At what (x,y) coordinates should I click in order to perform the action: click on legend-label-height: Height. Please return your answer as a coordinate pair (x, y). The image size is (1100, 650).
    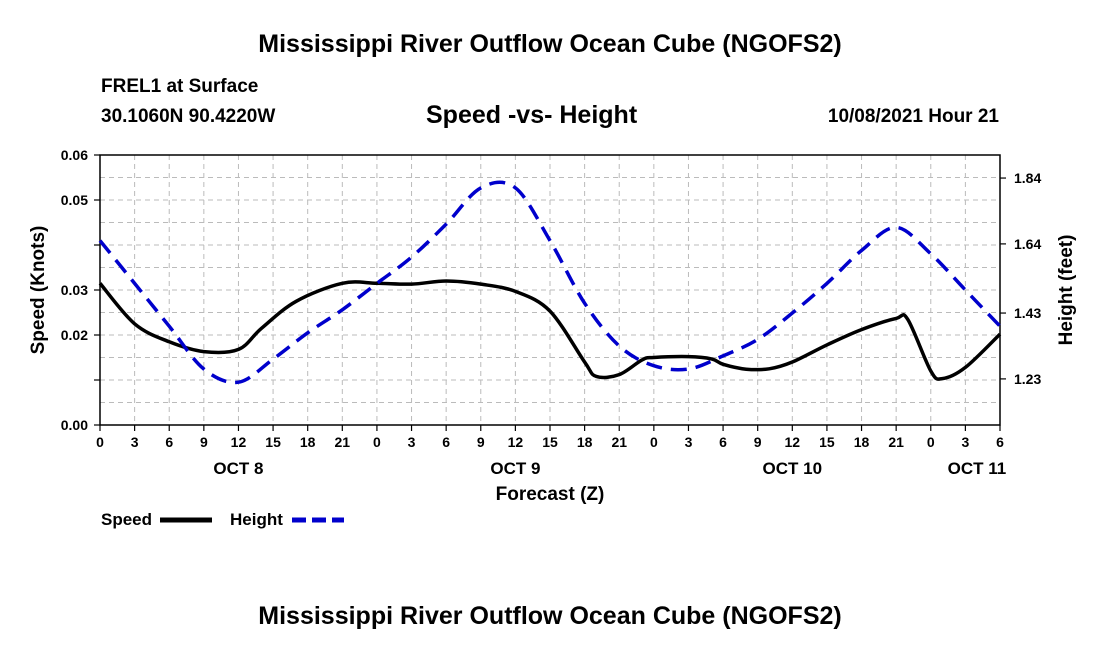
    Looking at the image, I should click on (256, 519).